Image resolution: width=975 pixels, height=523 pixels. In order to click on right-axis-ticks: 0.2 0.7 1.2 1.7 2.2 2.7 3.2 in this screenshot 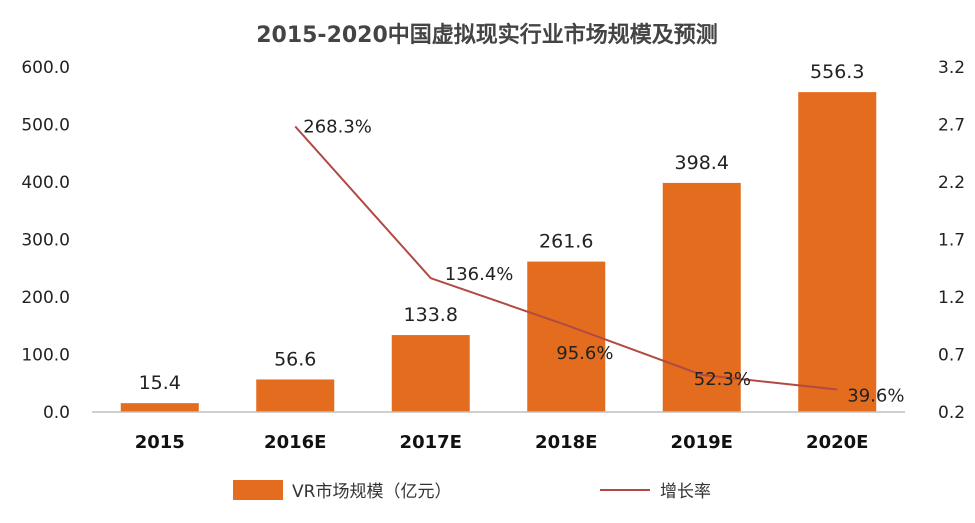, I will do `click(951, 240)`.